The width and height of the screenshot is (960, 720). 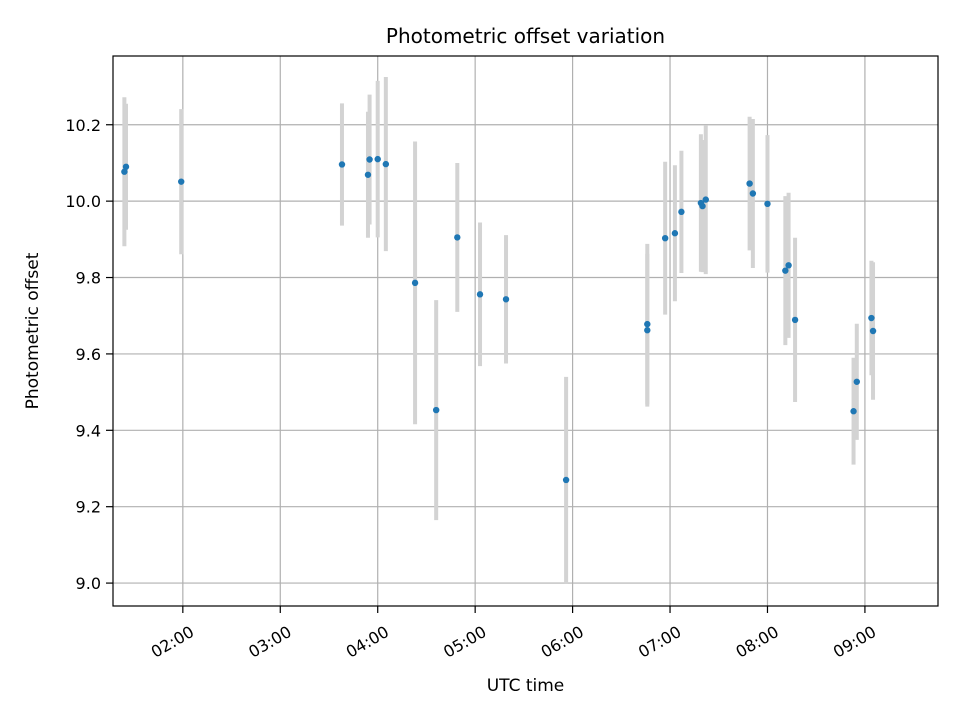 What do you see at coordinates (88, 278) in the screenshot?
I see `y-tick-label: 9.8` at bounding box center [88, 278].